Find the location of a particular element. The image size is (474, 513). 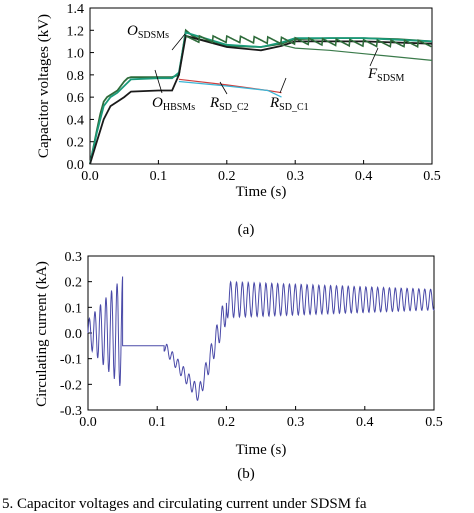

annotation-leaders is located at coordinates (266, 64).